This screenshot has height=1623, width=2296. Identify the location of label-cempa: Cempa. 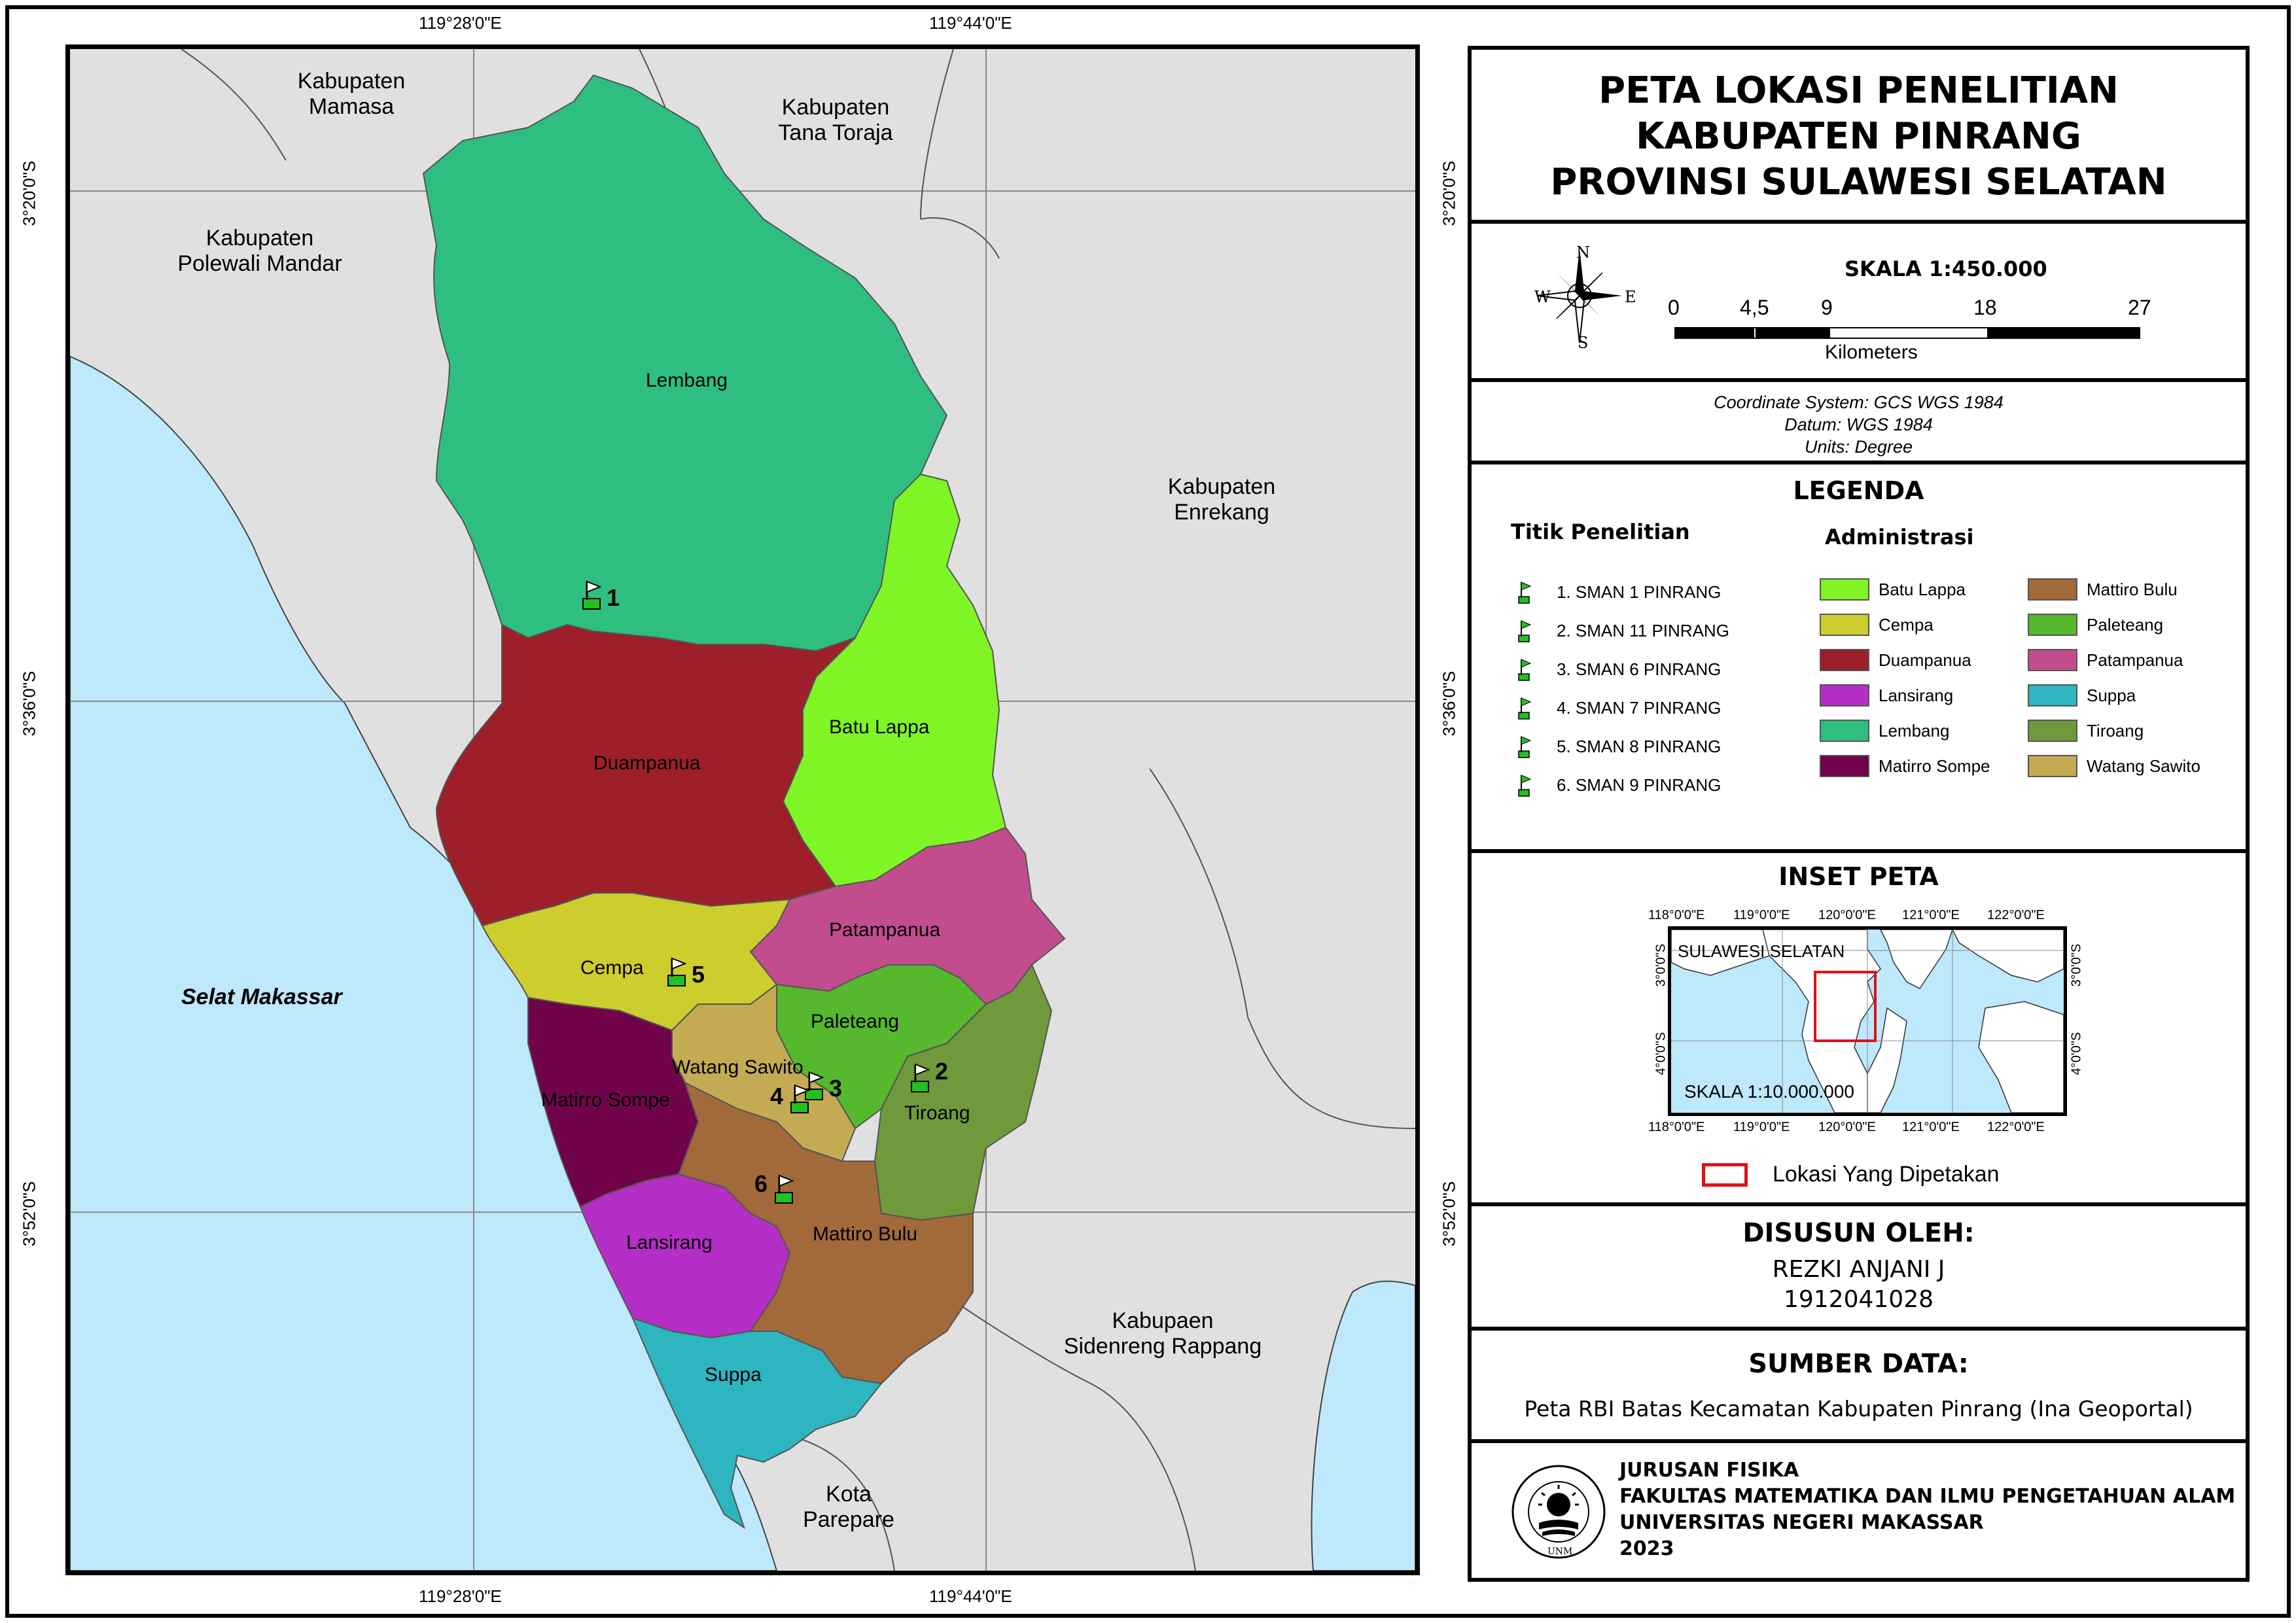
(612, 968).